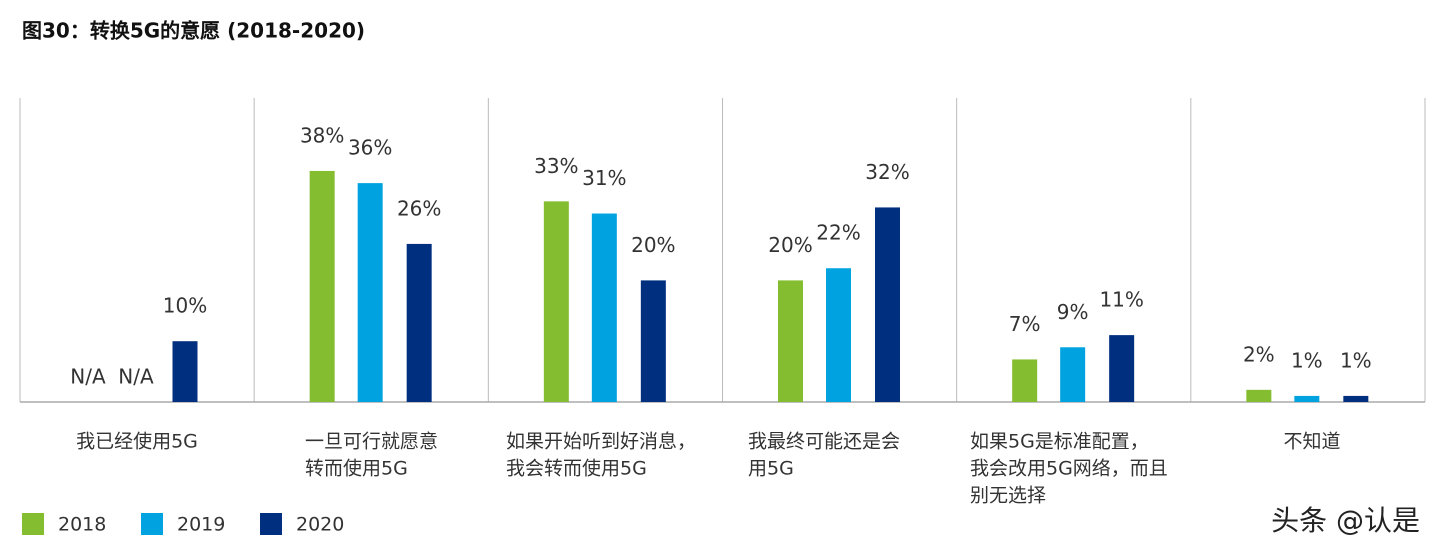 This screenshot has height=558, width=1437. Describe the element at coordinates (771, 469) in the screenshot. I see `x-tick-label: 用5G` at that location.